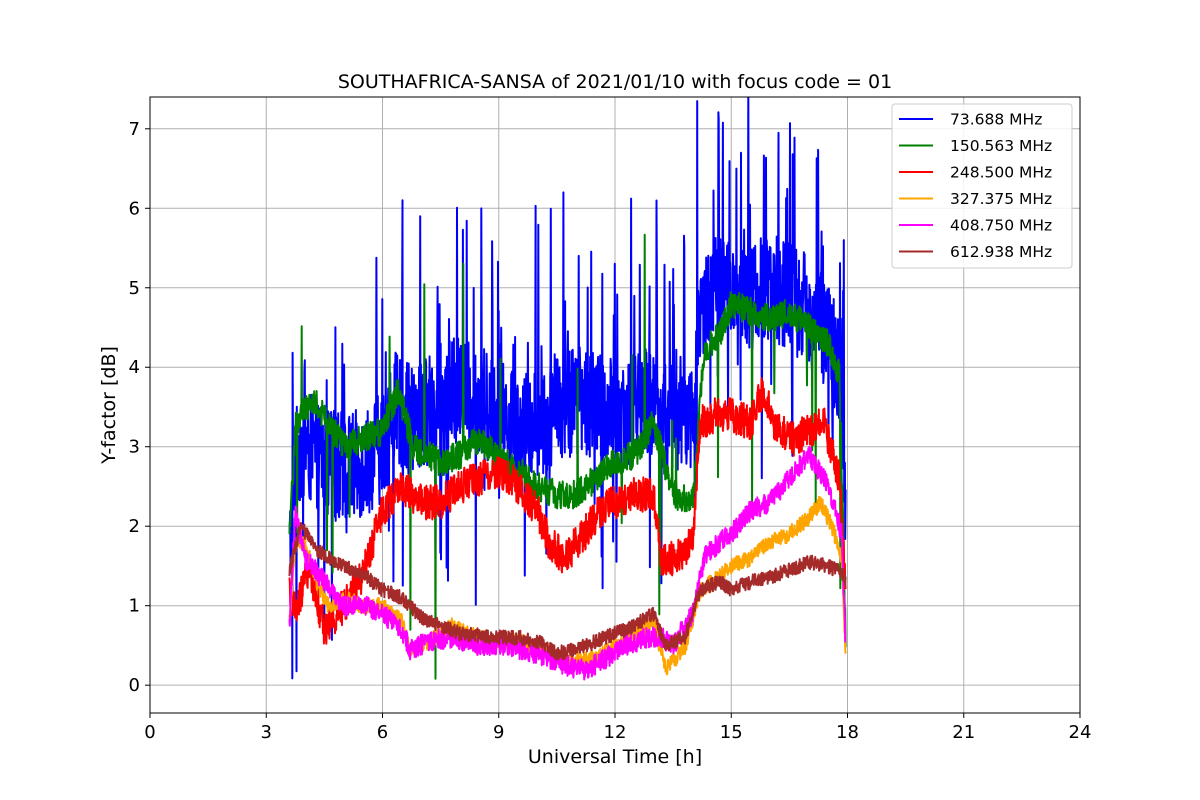 The image size is (1200, 800). What do you see at coordinates (1001, 173) in the screenshot?
I see `legend-label: 248.500 MHz` at bounding box center [1001, 173].